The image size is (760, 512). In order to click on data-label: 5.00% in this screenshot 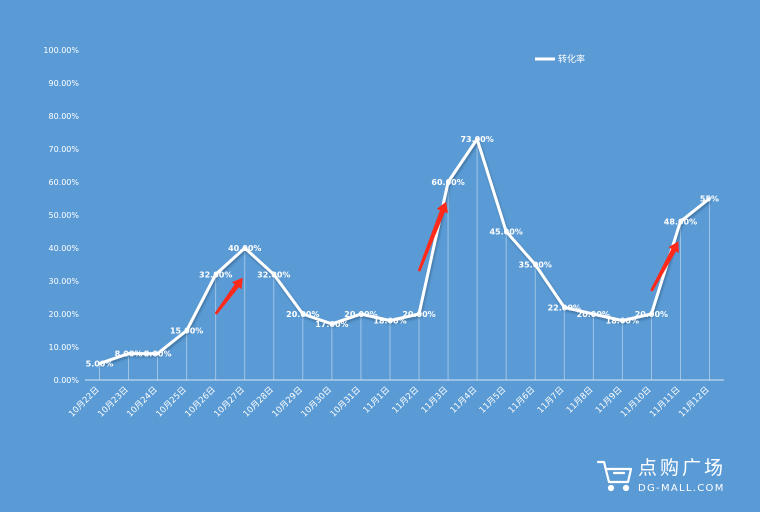, I will do `click(100, 364)`.